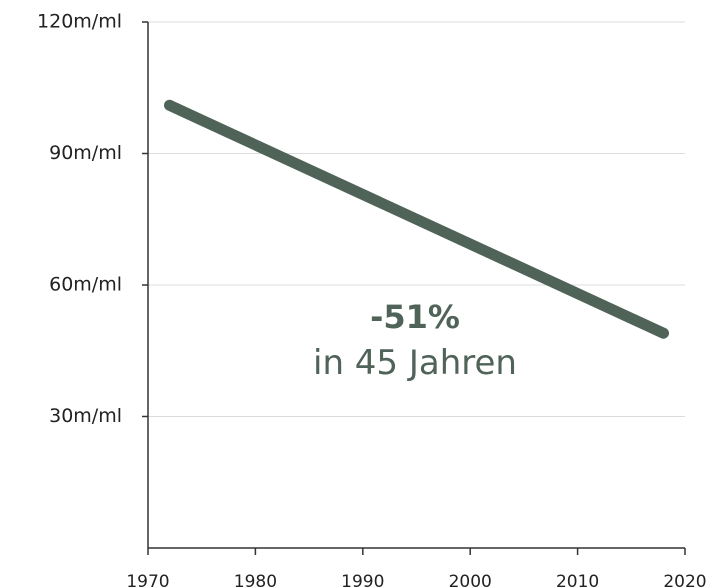 The height and width of the screenshot is (588, 713). Describe the element at coordinates (415, 363) in the screenshot. I see `annotation-period: in 45 Jahren` at that location.